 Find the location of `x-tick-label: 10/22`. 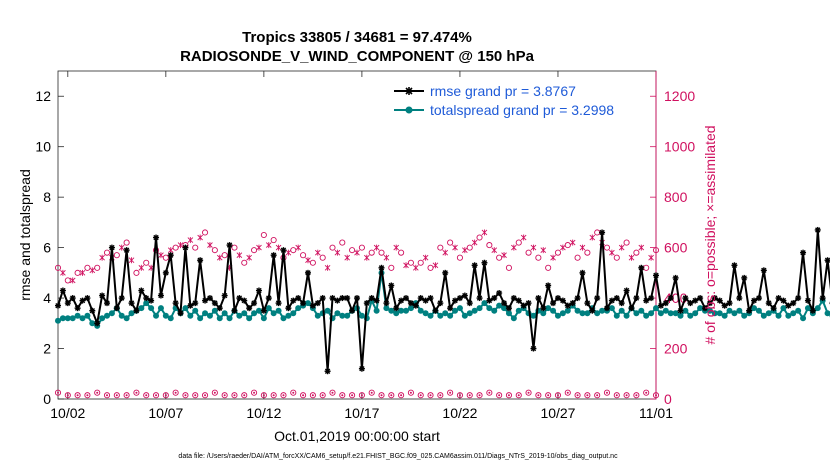

x-tick-label: 10/22 is located at coordinates (459, 413).